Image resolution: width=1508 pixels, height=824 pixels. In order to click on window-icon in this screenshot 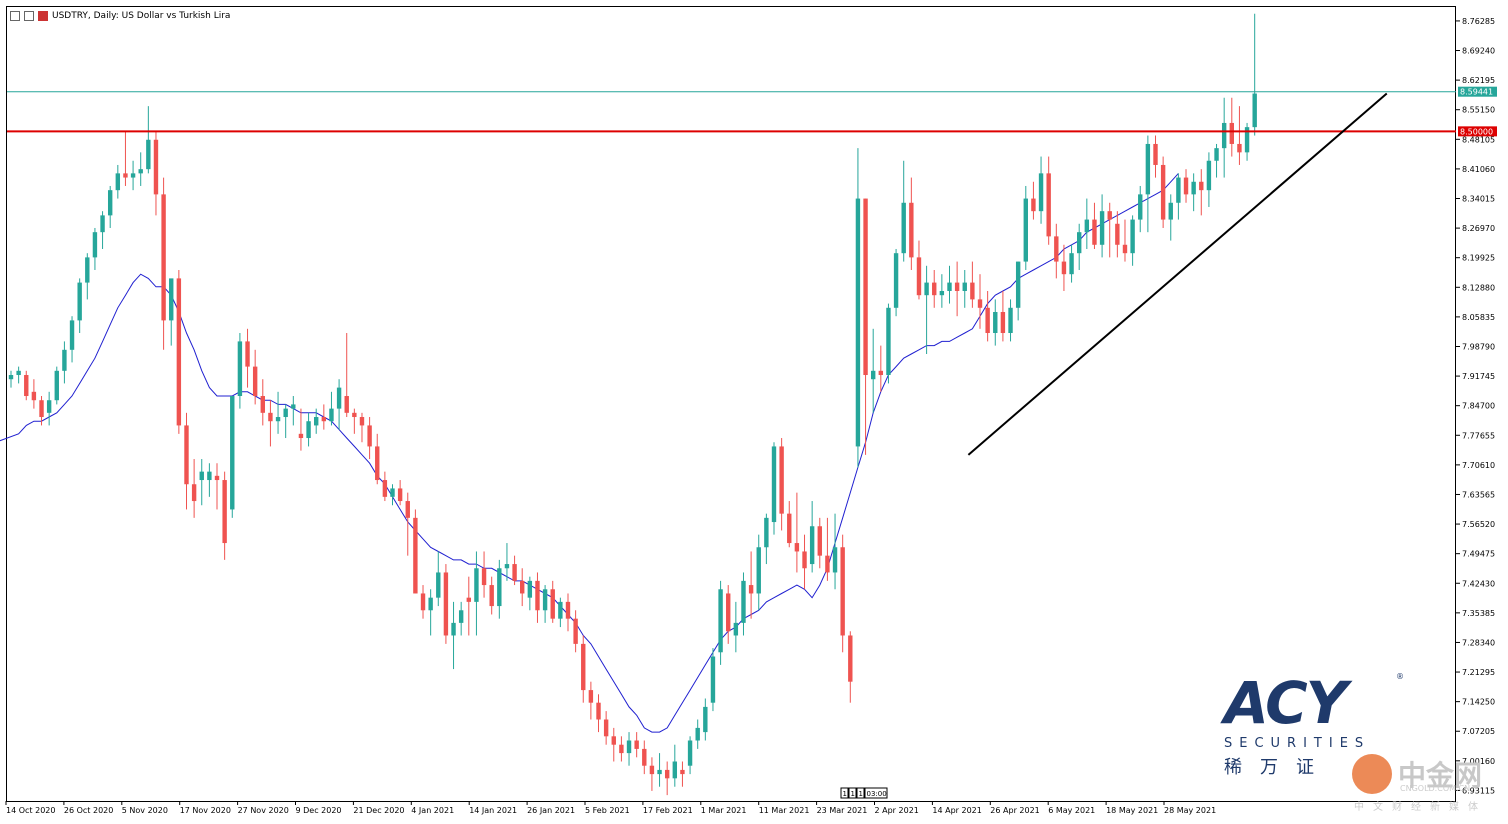, I will do `click(29, 16)`.